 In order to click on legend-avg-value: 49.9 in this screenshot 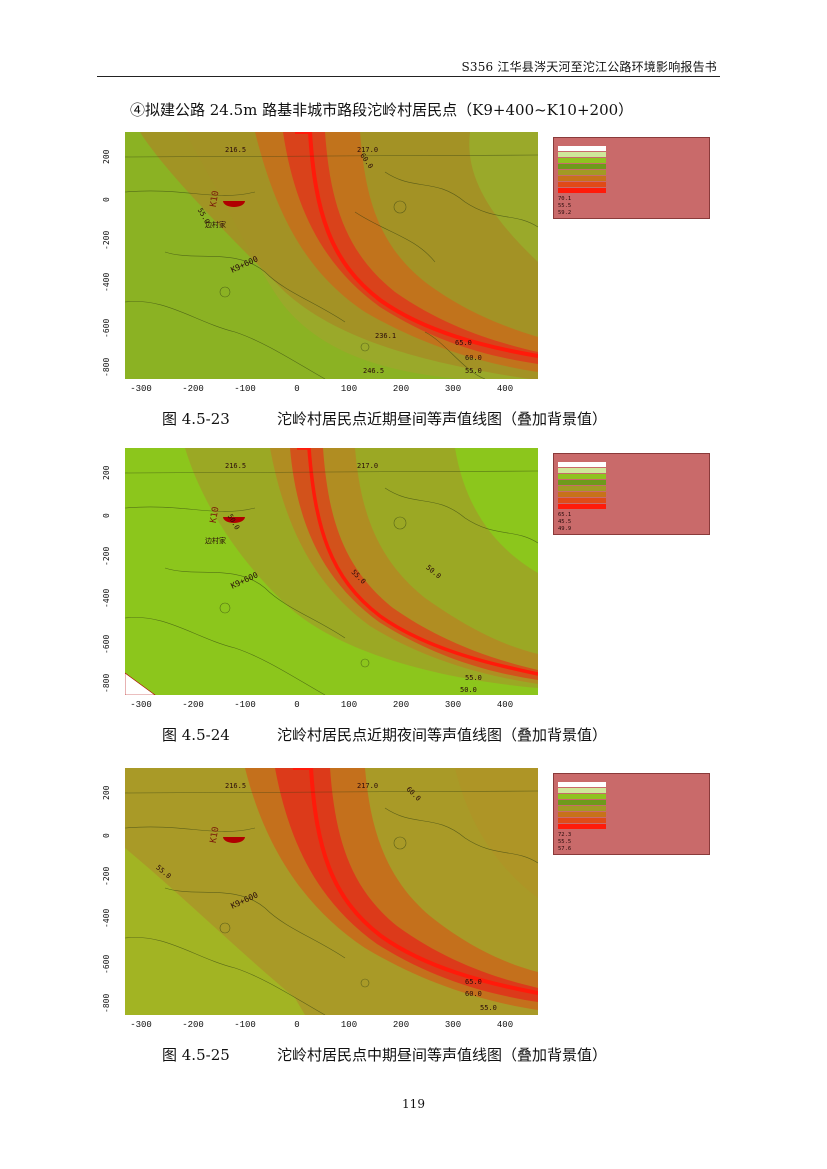, I will do `click(565, 529)`.